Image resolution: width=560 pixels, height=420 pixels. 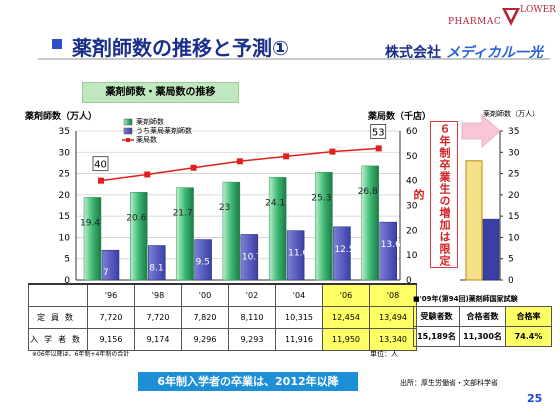 What do you see at coordinates (248, 381) in the screenshot?
I see `highlight-banner: 6年制入学者の卒業は、2012年以降` at bounding box center [248, 381].